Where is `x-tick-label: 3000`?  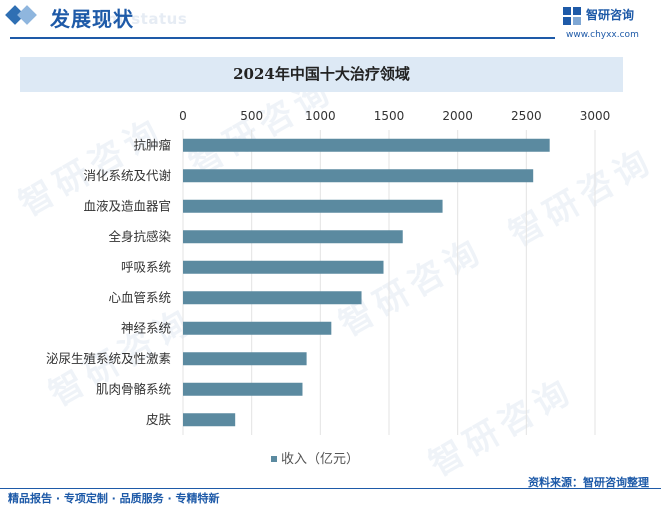
x-tick-label: 3000 is located at coordinates (595, 116).